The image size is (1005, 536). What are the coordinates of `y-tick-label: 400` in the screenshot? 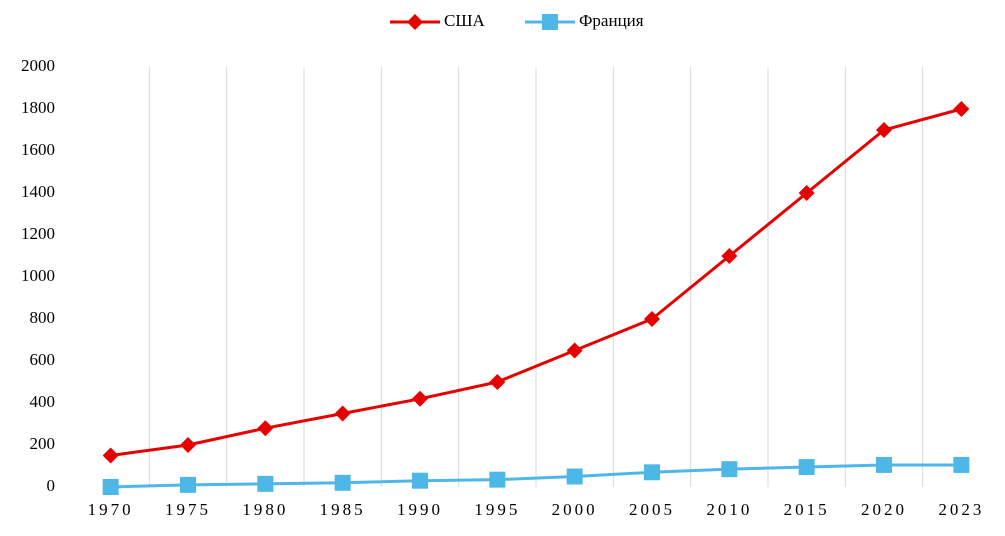 It's located at (43, 401).